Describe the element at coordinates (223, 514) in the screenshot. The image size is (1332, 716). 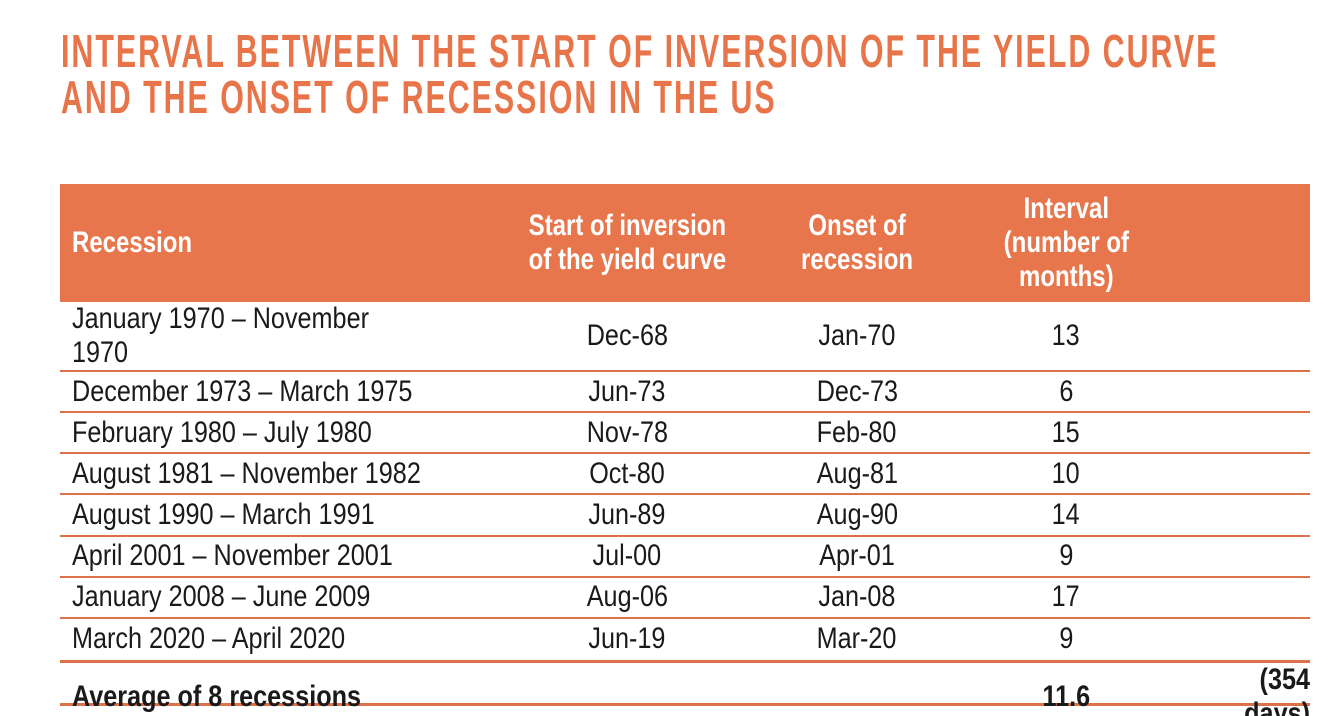
I see `cell-recession: August 1990 – March 1991` at that location.